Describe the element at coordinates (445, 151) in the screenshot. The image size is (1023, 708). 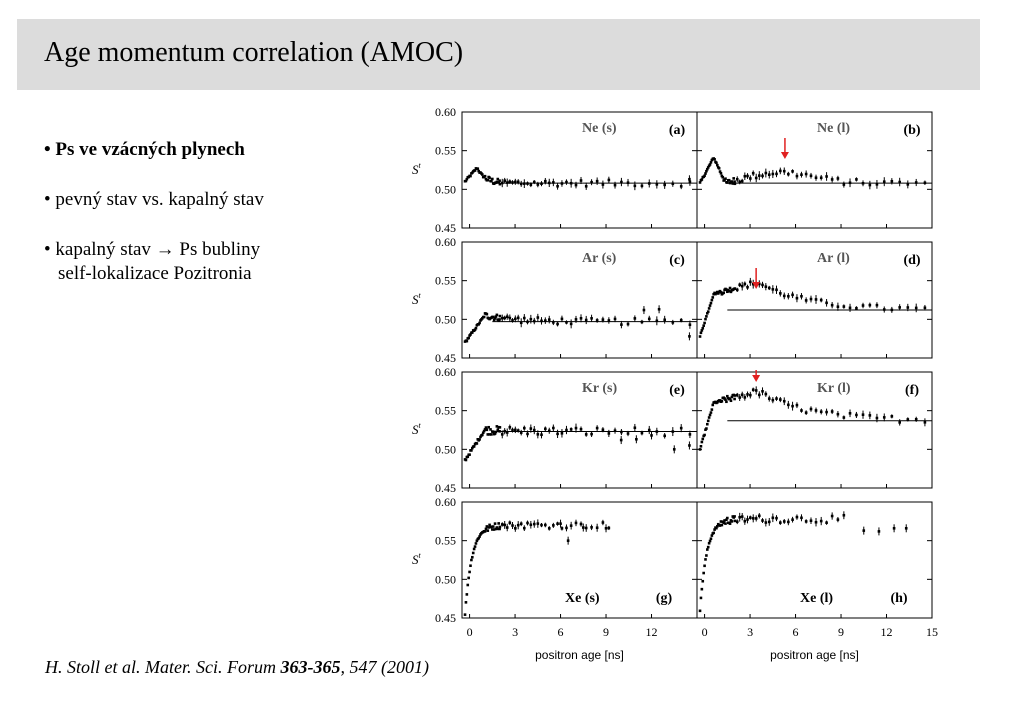
I see `y-tick-label: 0.55` at that location.